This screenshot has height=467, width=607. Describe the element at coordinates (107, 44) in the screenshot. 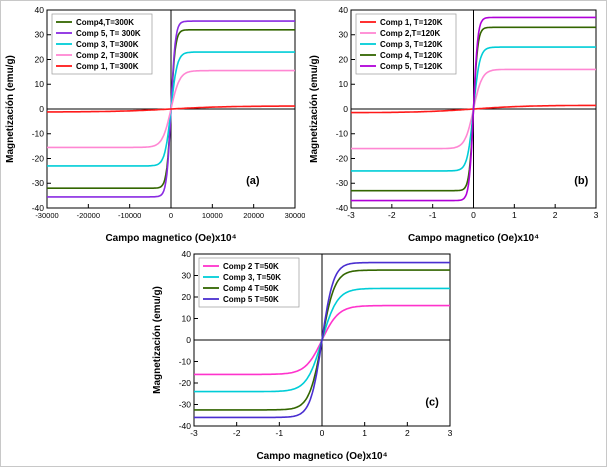

I see `legend-label: Comp 3, T=300K` at that location.